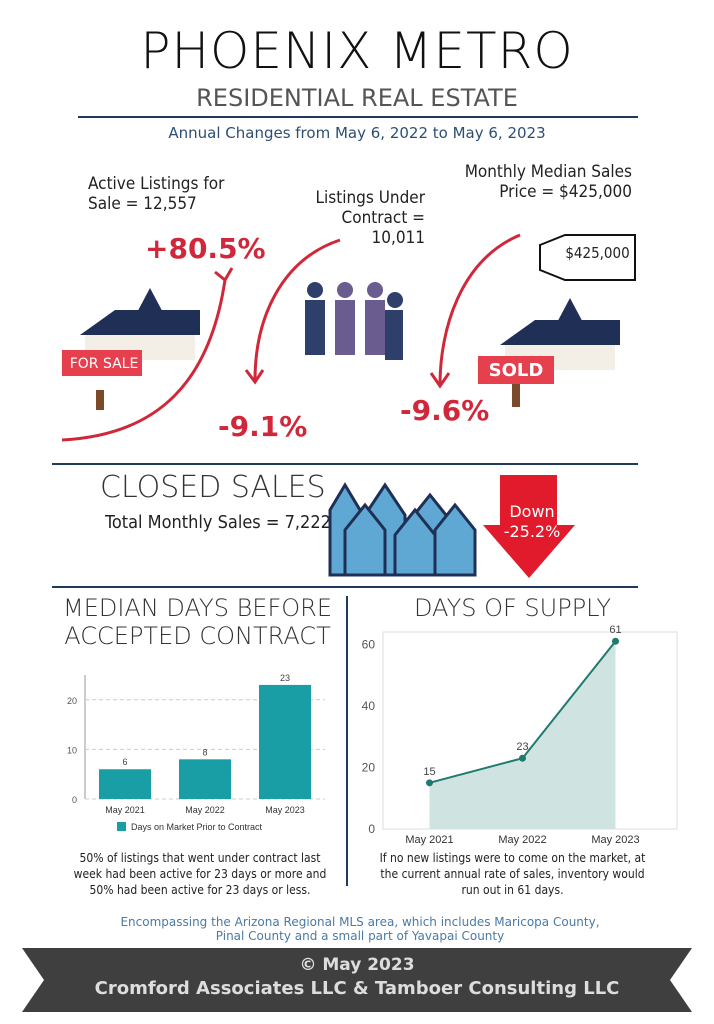  Describe the element at coordinates (357, 51) in the screenshot. I see `title: PHOENIX METRO` at that location.